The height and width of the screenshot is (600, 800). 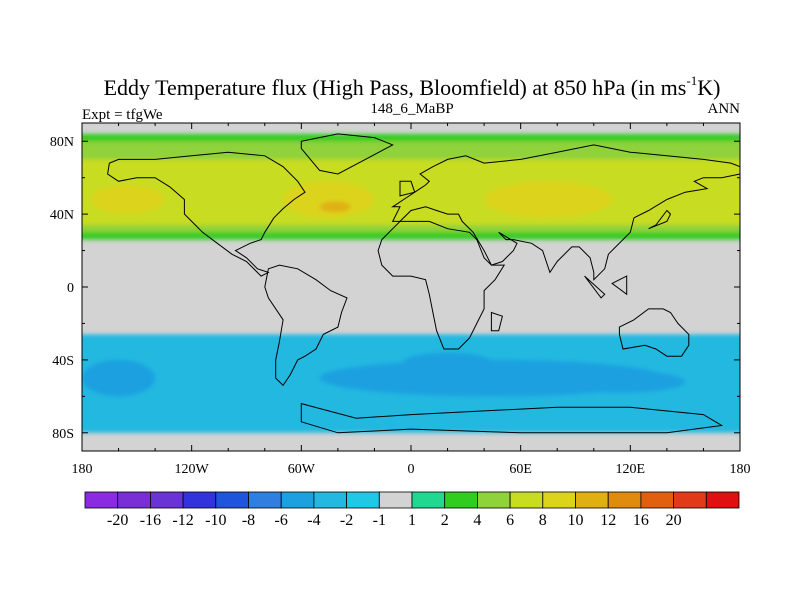 I want to click on x-tick-label-2: 60W, so click(x=302, y=469).